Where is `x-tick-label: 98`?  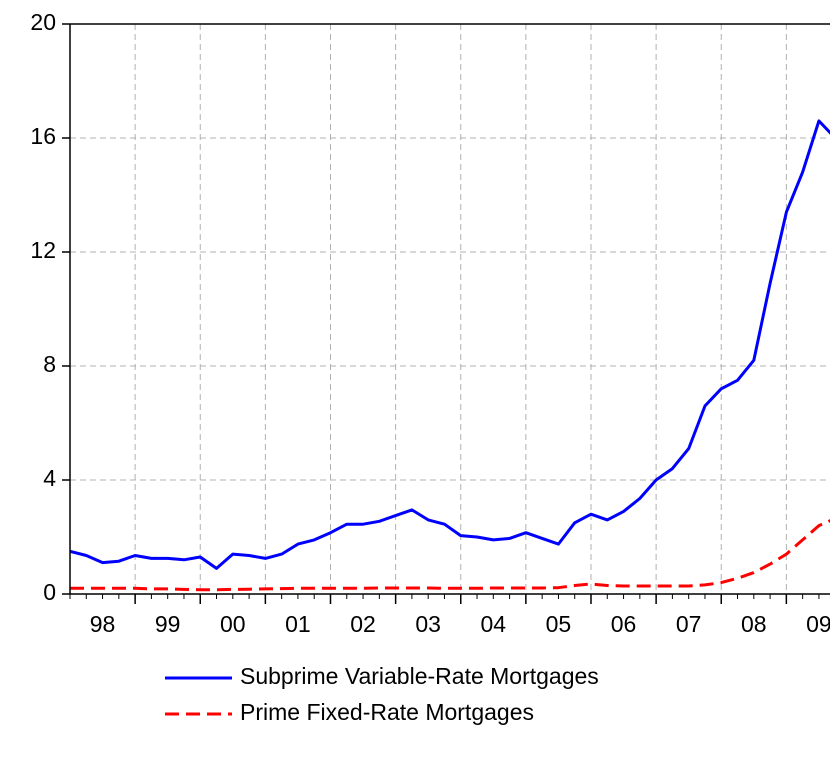
x-tick-label: 98 is located at coordinates (103, 624).